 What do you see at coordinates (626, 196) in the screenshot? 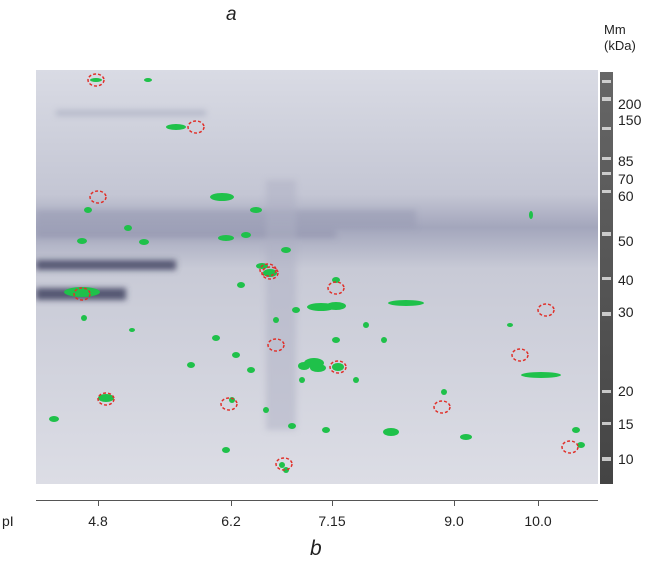
I see `mm-tick-60: 60` at bounding box center [626, 196].